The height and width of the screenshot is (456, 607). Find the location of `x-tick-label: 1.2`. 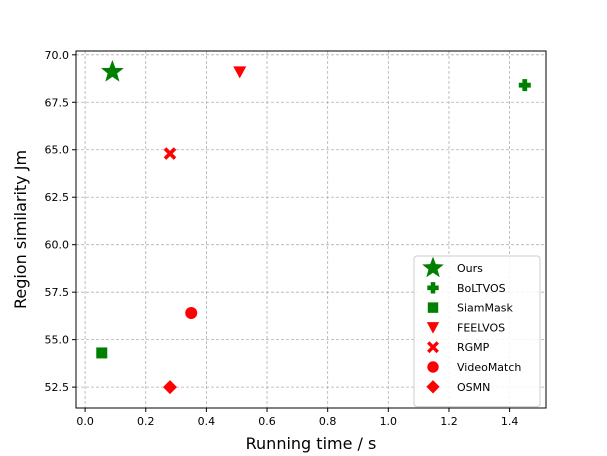

x-tick-label: 1.2 is located at coordinates (449, 421).